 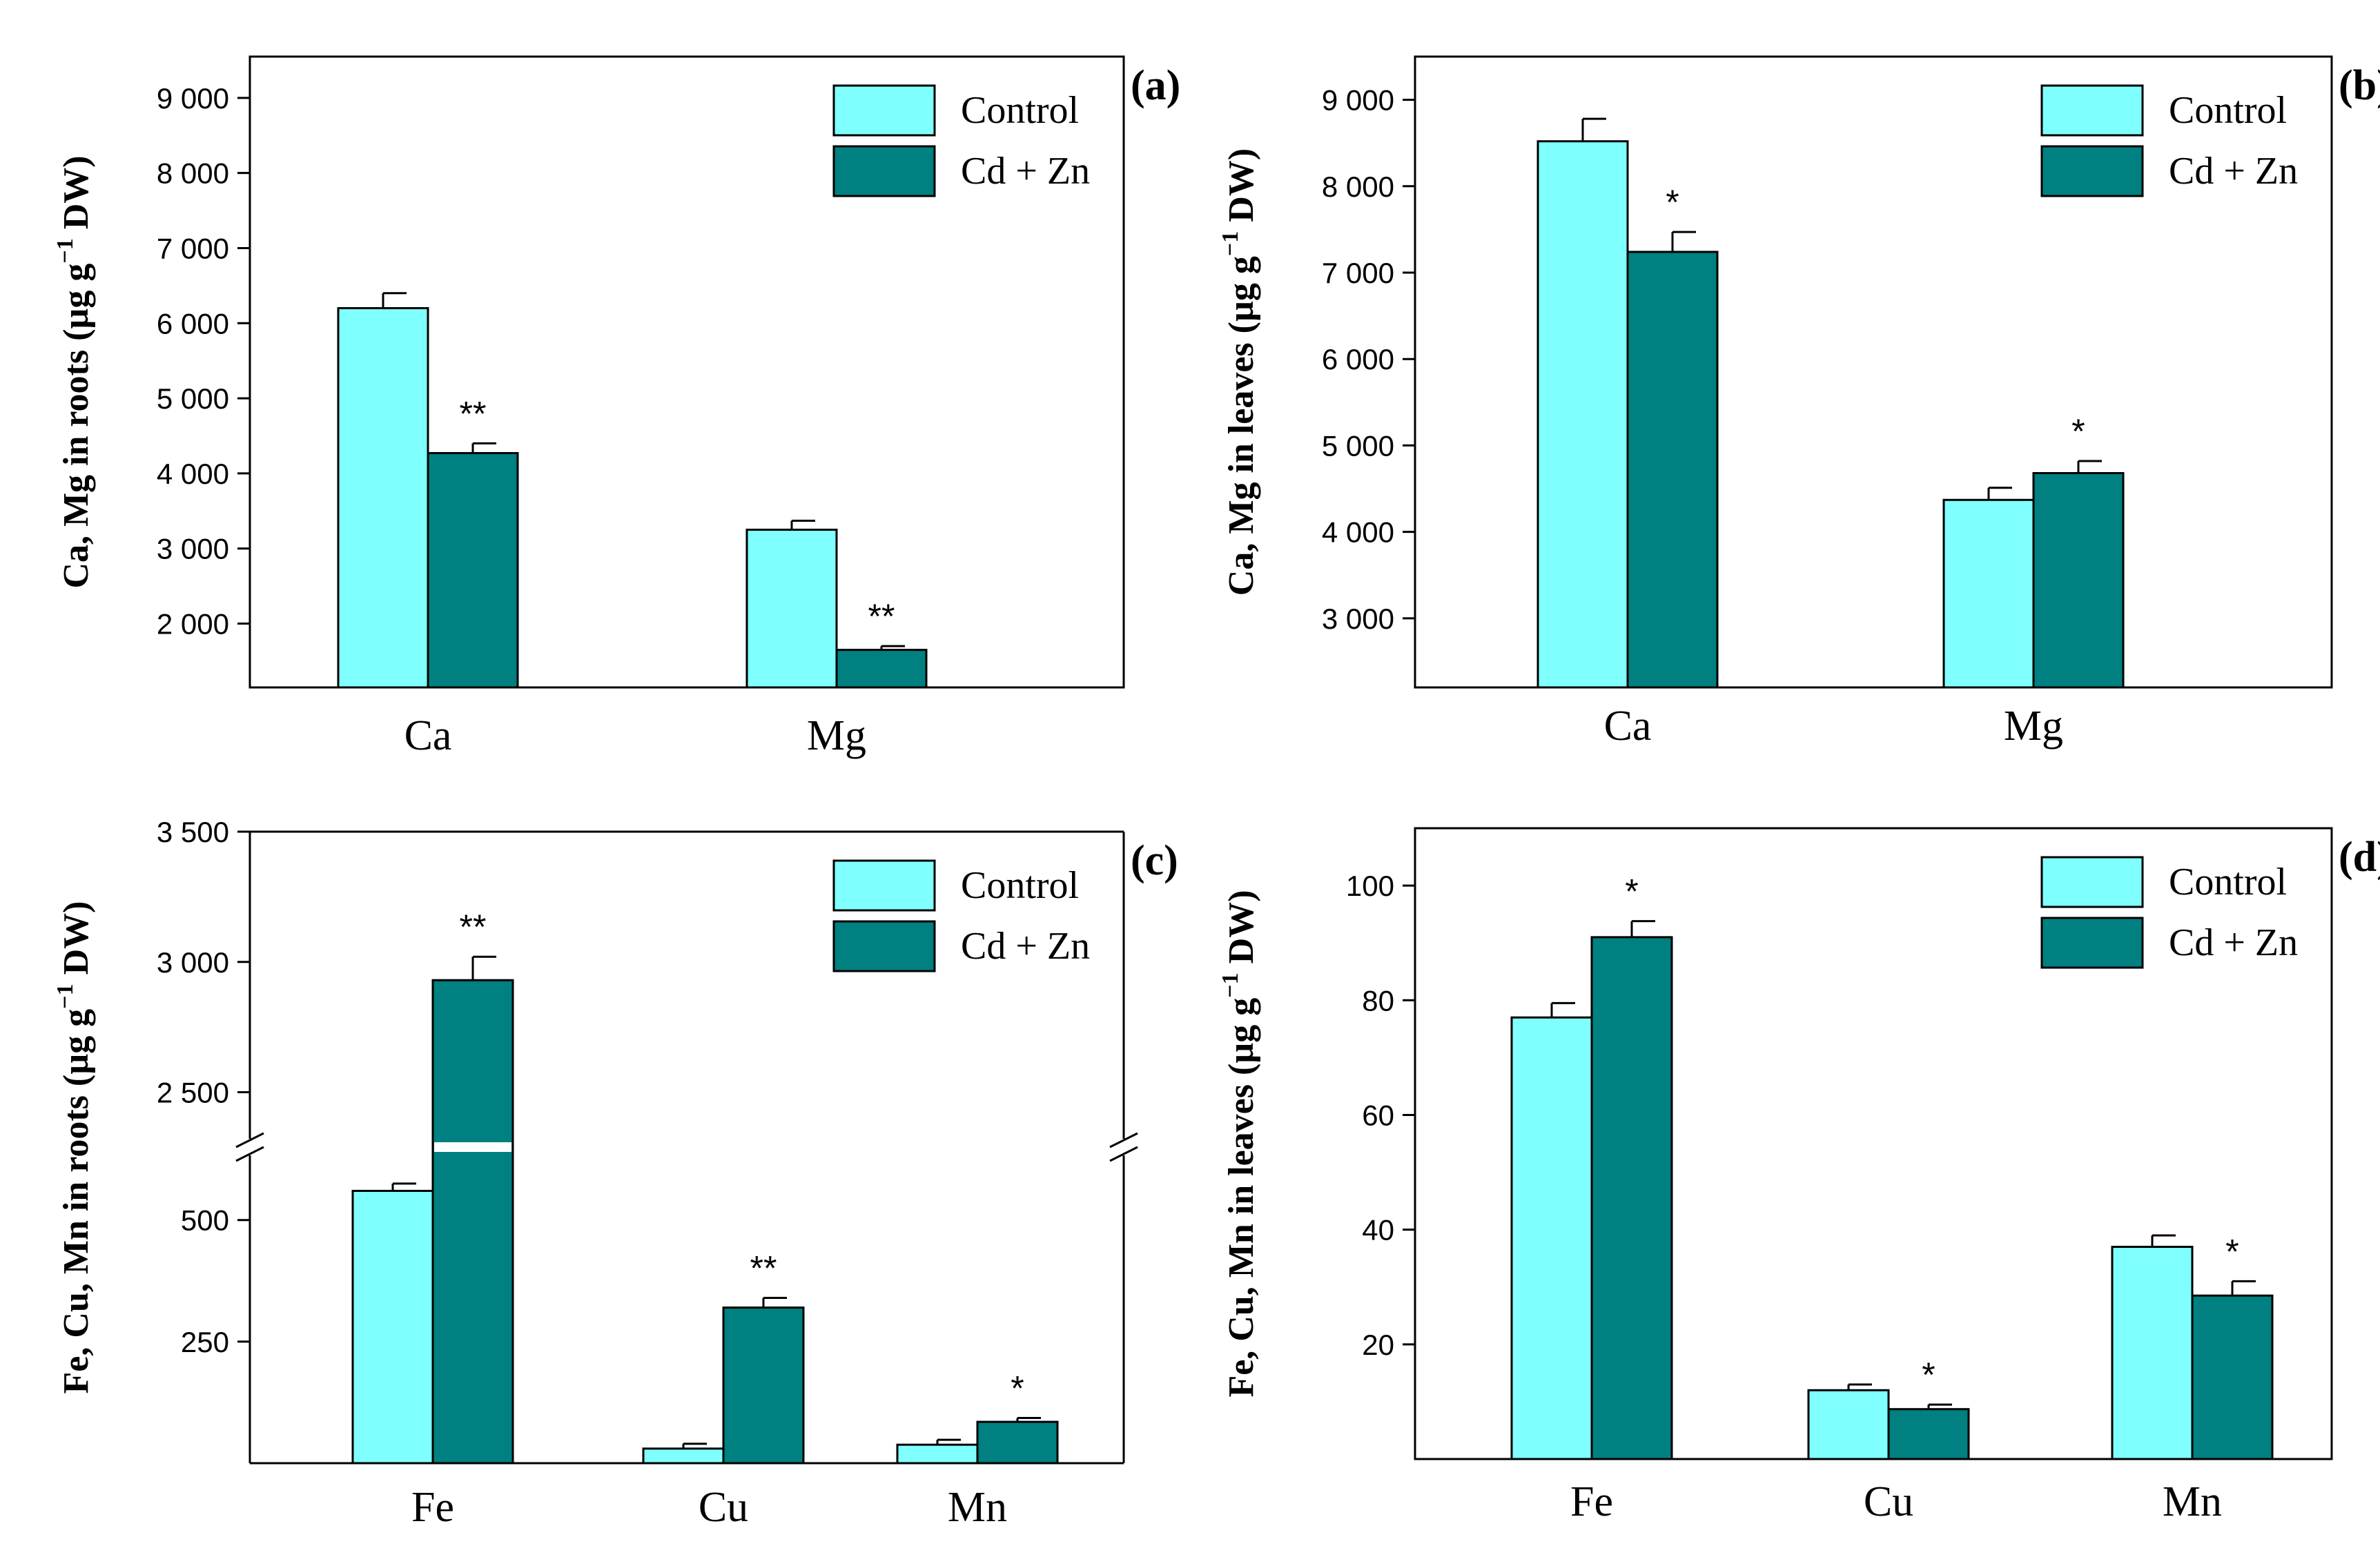 I want to click on category-label-ca: Ca, so click(x=428, y=735).